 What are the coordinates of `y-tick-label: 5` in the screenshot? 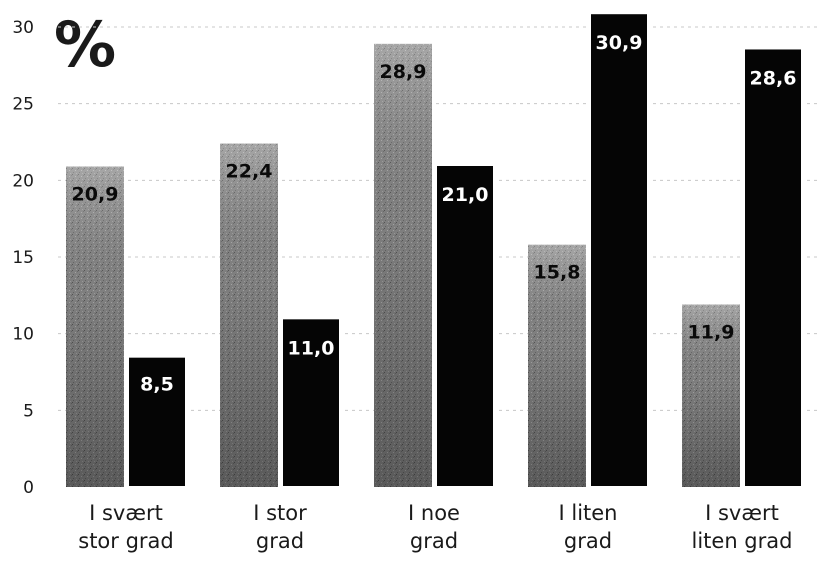 It's located at (28, 411).